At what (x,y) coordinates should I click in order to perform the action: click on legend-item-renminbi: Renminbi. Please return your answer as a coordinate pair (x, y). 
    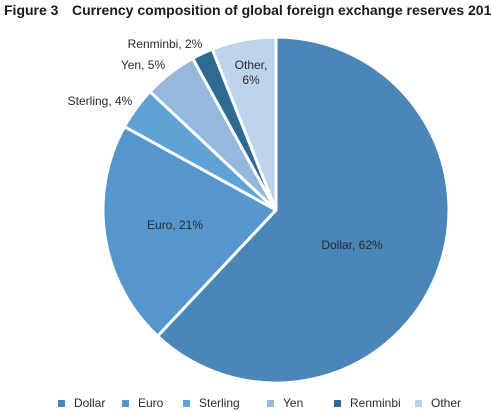
    Looking at the image, I should click on (367, 403).